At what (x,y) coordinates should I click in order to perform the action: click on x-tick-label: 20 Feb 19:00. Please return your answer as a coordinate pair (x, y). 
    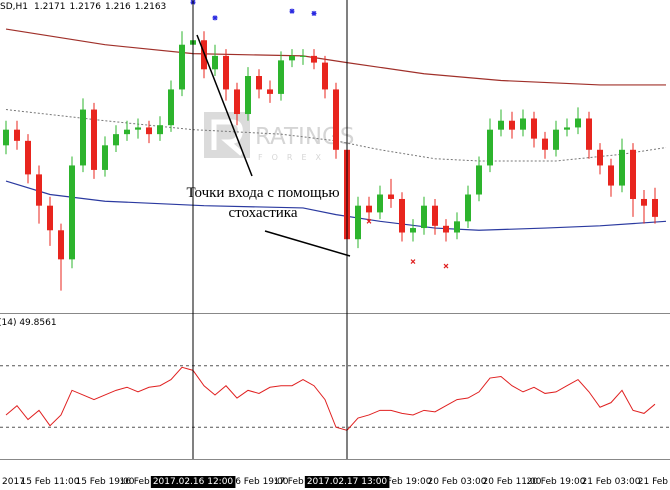
    Looking at the image, I should click on (555, 482).